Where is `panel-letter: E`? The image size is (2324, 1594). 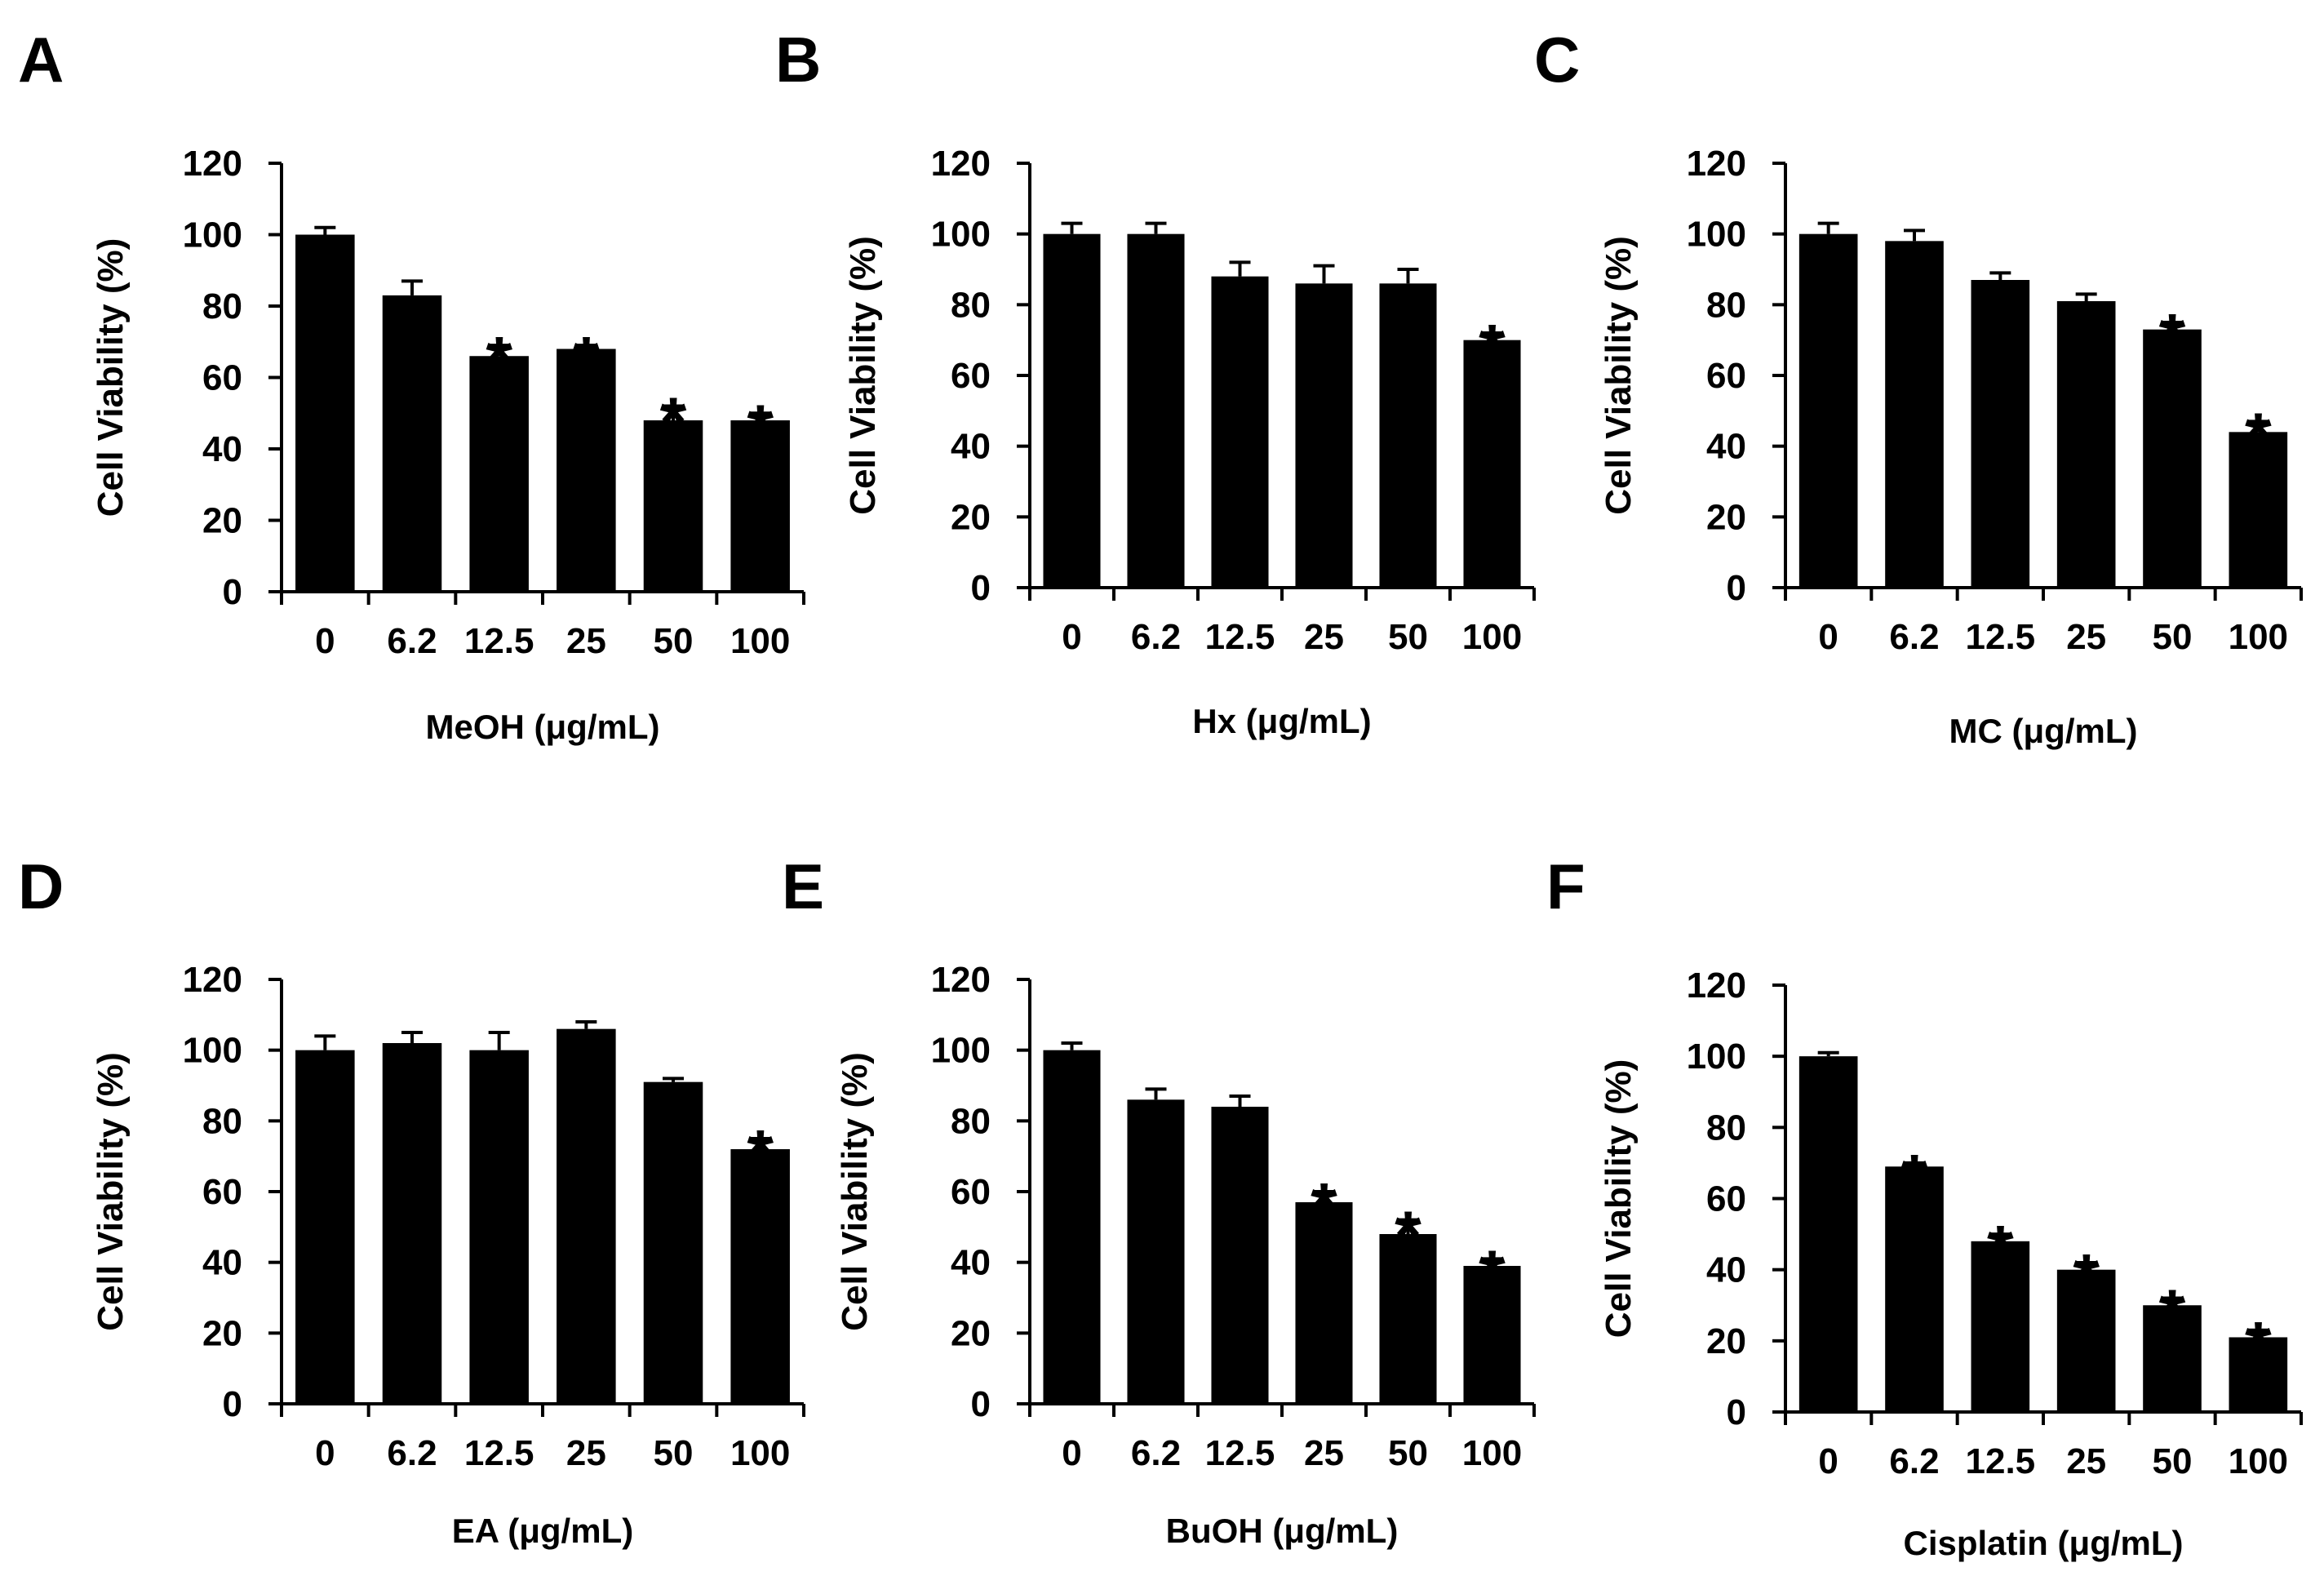
panel-letter: E is located at coordinates (803, 886).